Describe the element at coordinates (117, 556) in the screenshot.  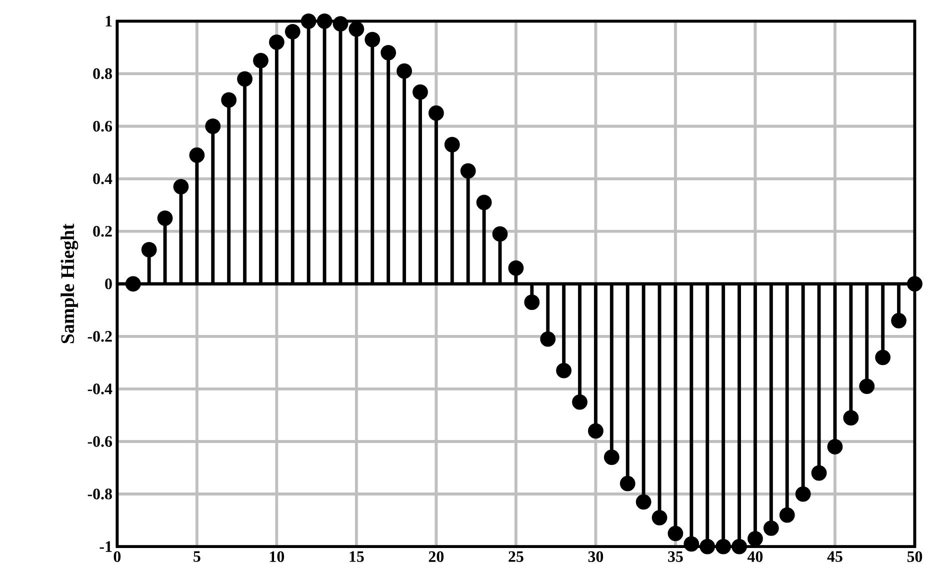
I see `x-tick-label: 0` at that location.